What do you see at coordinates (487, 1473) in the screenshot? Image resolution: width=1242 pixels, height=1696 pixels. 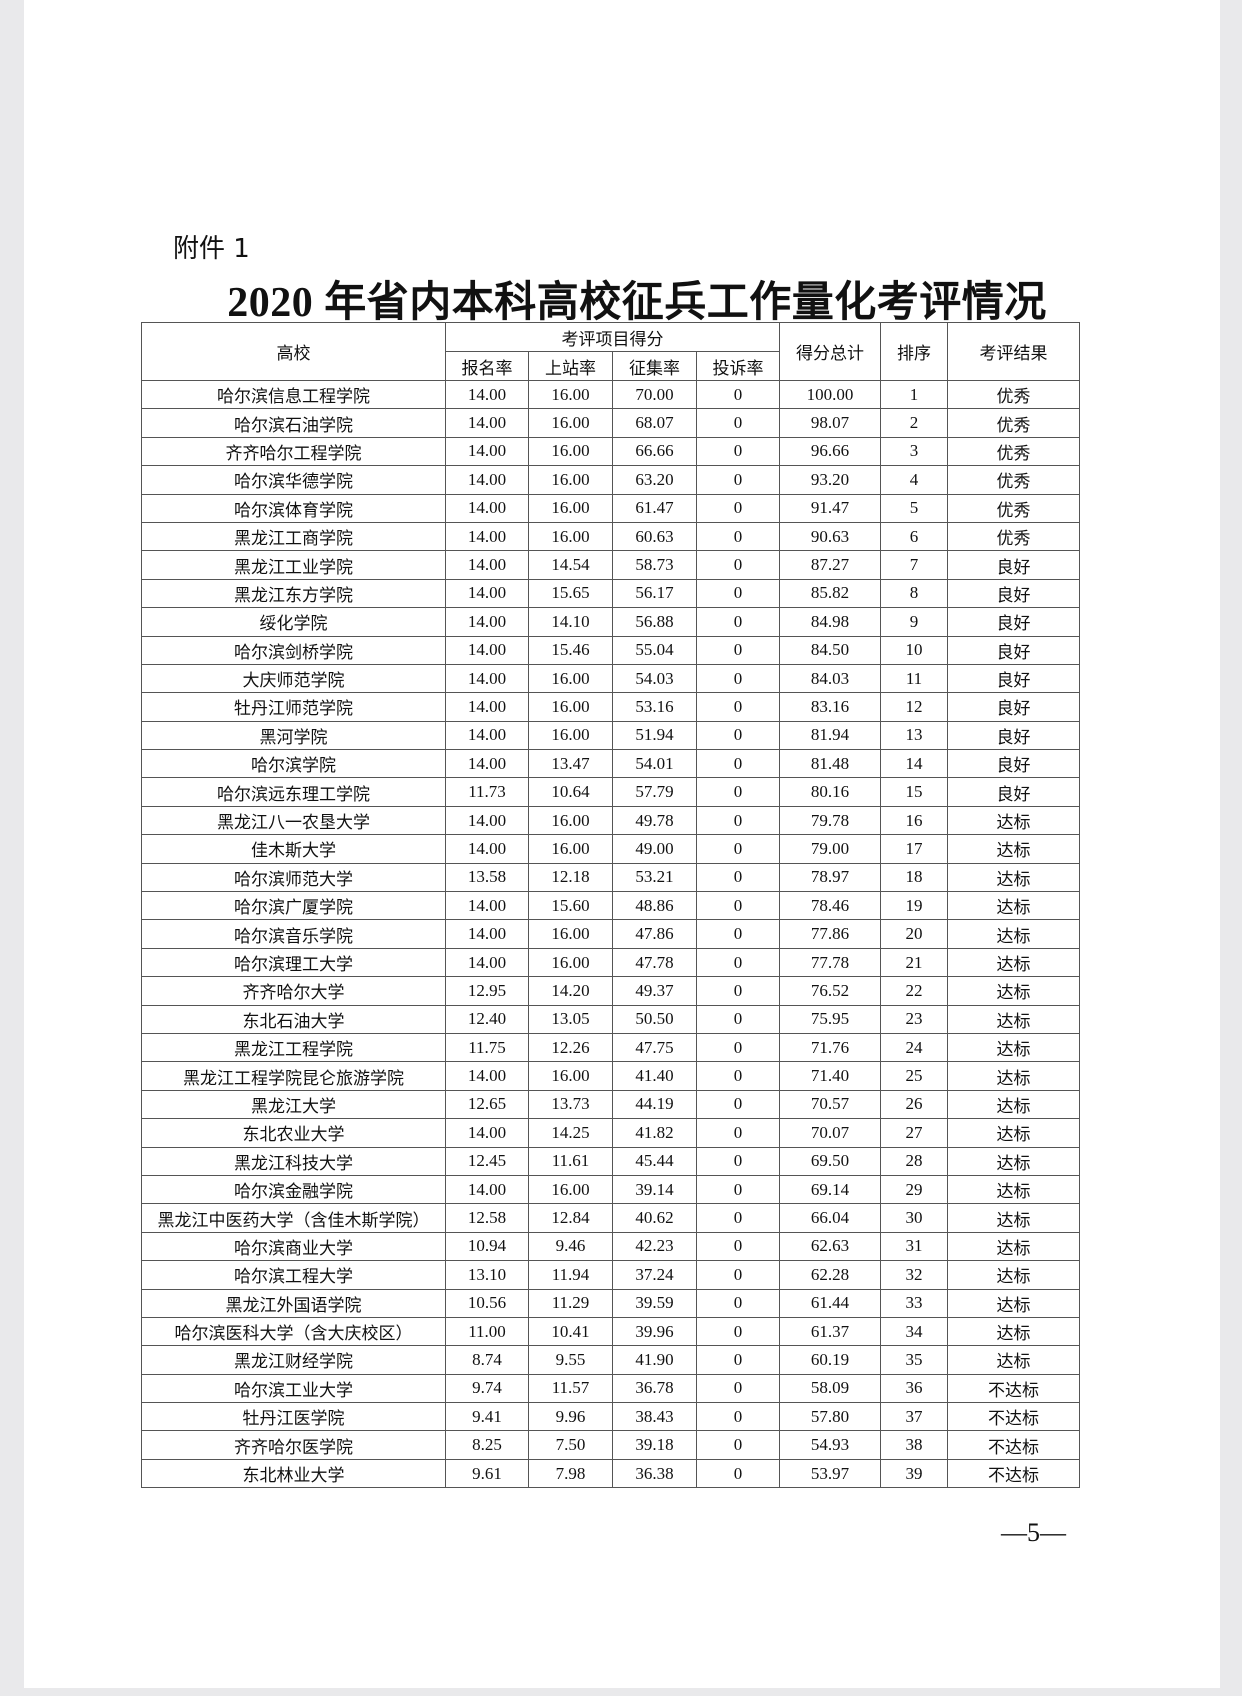 I see `cell-registration-rate: 9.61` at bounding box center [487, 1473].